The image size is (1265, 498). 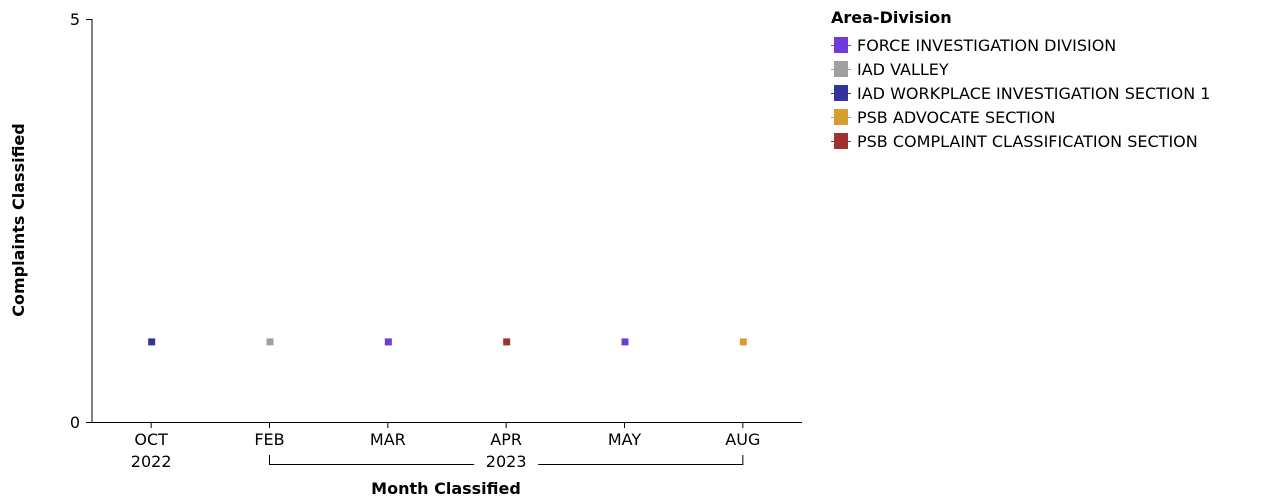 What do you see at coordinates (151, 439) in the screenshot?
I see `x-tick-label: OCT` at bounding box center [151, 439].